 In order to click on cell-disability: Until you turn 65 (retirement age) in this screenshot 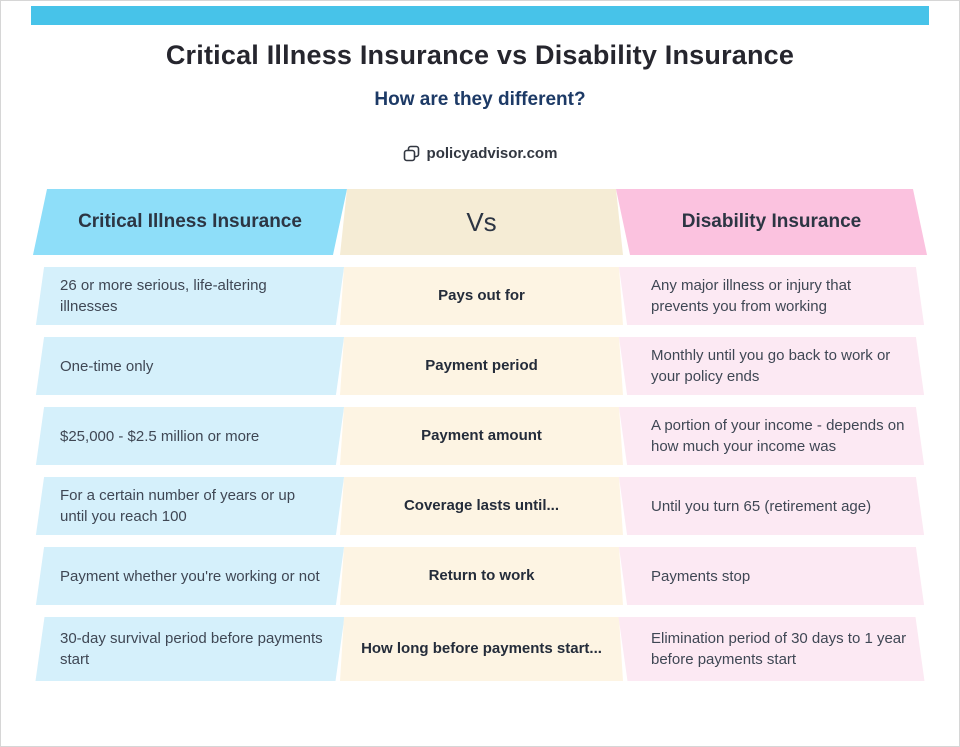, I will do `click(771, 506)`.